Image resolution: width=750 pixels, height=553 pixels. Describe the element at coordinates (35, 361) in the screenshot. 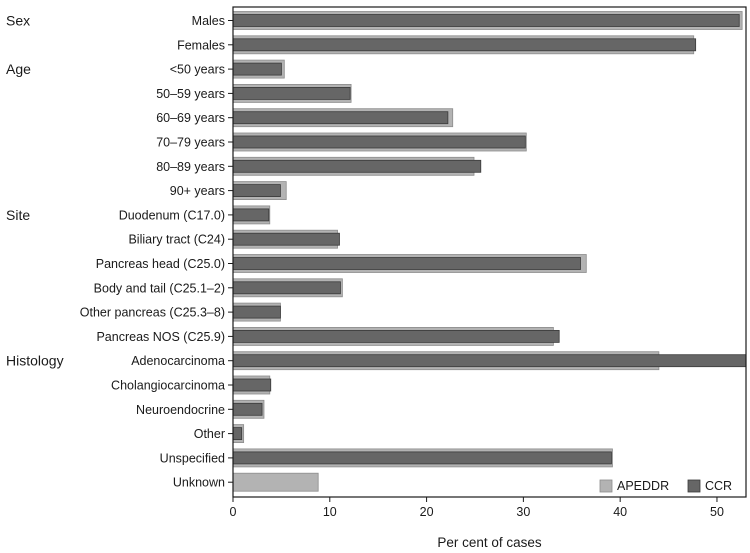

I see `group-label-histology: Histology` at that location.